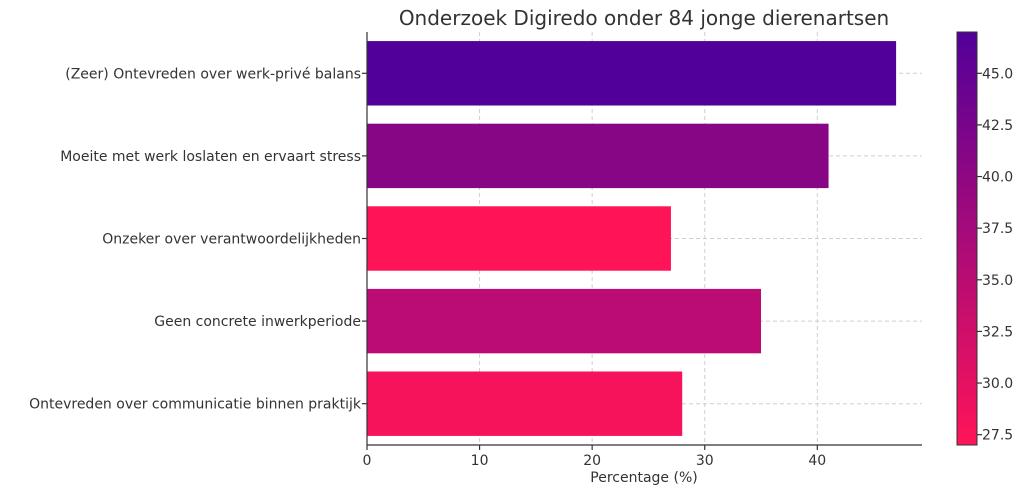 The height and width of the screenshot is (497, 1024). What do you see at coordinates (997, 332) in the screenshot?
I see `colorbar-tick-label: 32.5` at bounding box center [997, 332].